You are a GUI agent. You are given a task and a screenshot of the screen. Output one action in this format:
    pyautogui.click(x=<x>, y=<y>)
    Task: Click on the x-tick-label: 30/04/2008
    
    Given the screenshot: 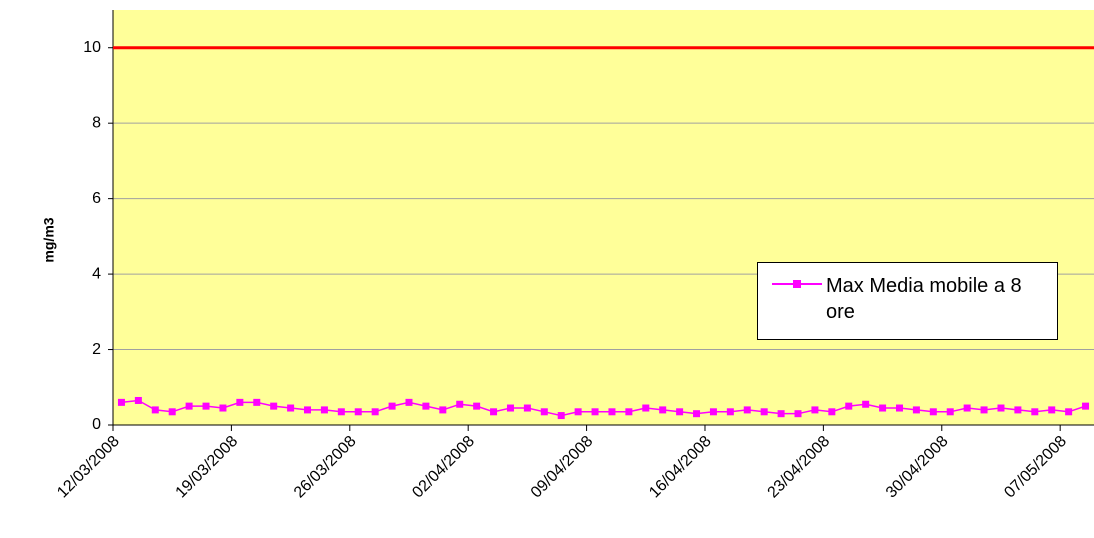 What is the action you would take?
    pyautogui.click(x=917, y=467)
    